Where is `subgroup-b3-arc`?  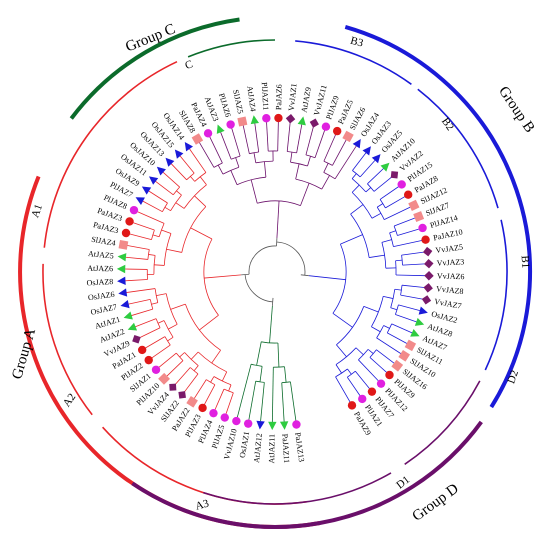 subgroup-b3-arc is located at coordinates (353, 62).